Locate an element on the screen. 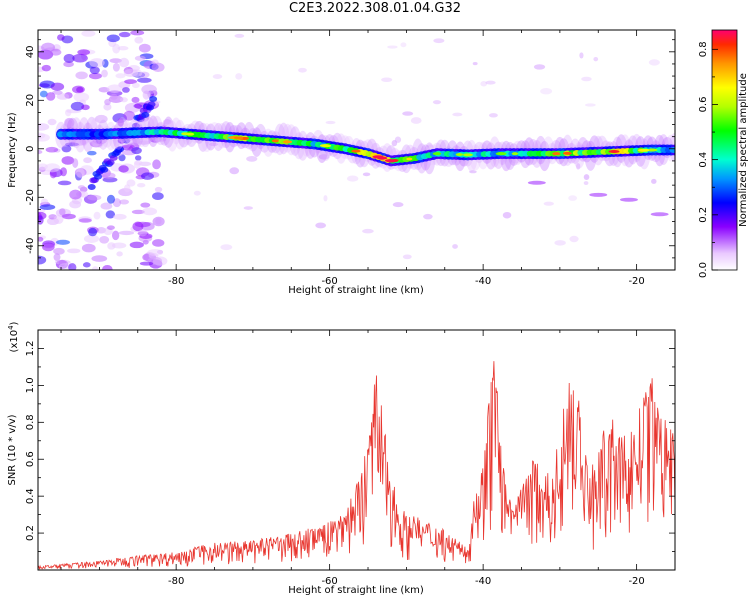  y-tick-label: 40 is located at coordinates (30, 51).